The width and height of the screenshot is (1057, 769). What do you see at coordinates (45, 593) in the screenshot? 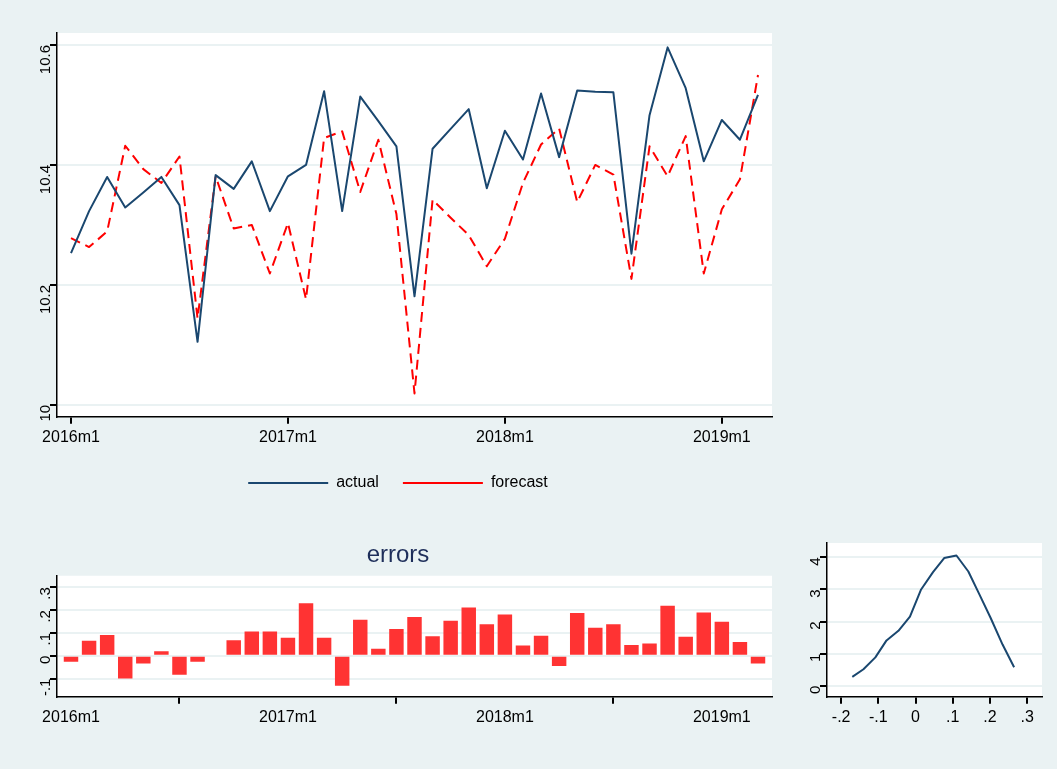
I see `y-tick-label: .3` at bounding box center [45, 593].